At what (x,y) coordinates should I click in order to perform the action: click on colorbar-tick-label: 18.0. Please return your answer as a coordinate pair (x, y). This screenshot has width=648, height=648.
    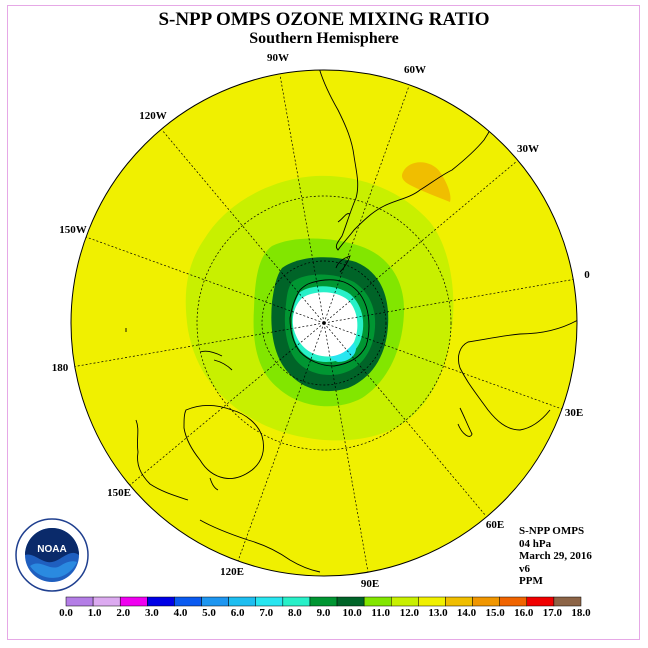
    Looking at the image, I should click on (581, 613).